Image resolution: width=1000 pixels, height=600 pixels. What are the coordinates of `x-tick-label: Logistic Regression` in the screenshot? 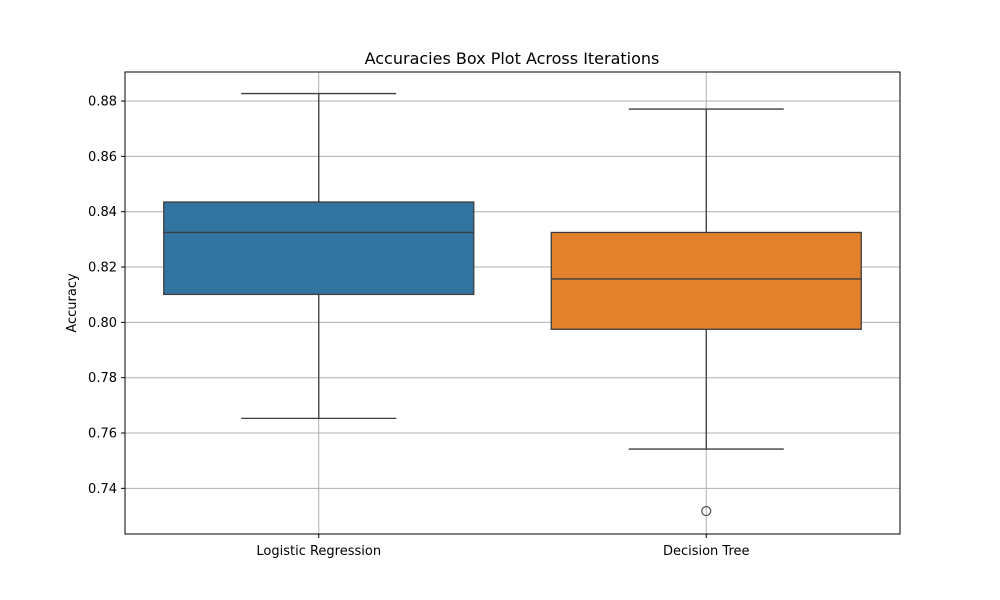 It's located at (318, 551).